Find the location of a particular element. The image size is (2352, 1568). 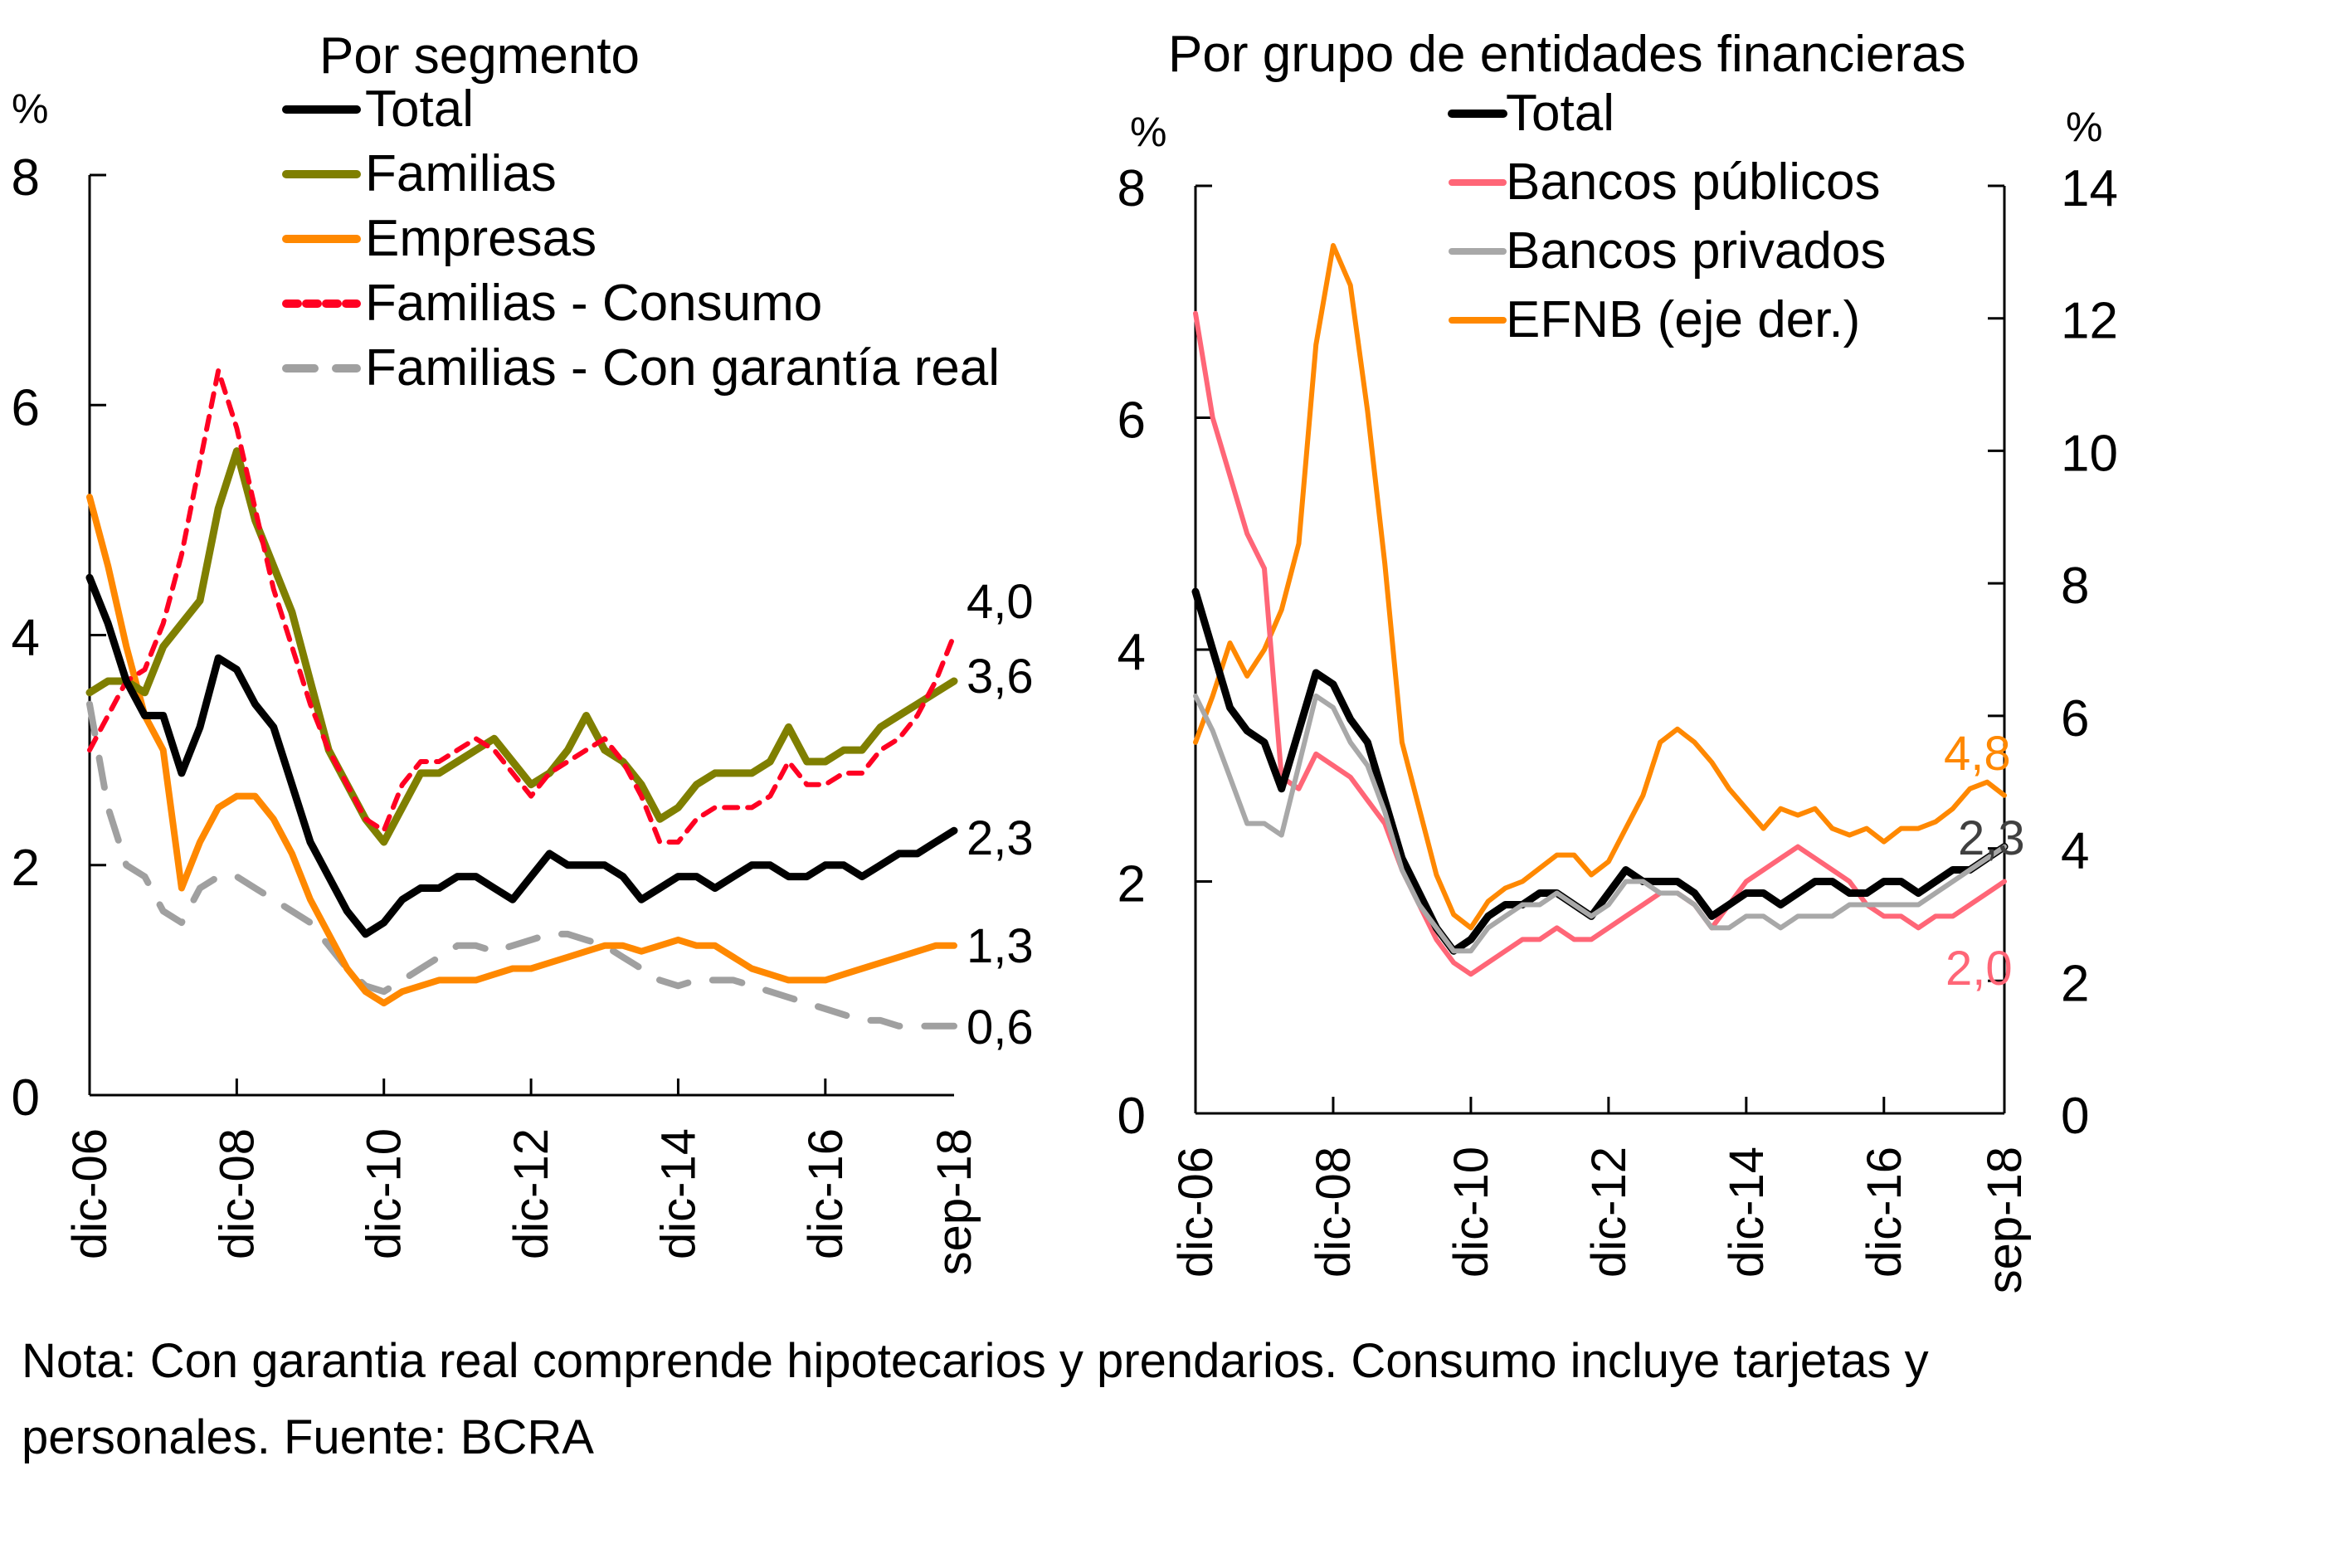

series-line-familias is located at coordinates (521, 646).